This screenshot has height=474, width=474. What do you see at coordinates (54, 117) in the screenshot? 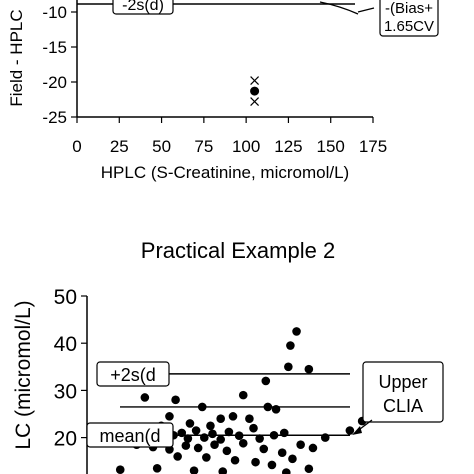
I see `top-y-tick-label-3: -25` at bounding box center [54, 117].